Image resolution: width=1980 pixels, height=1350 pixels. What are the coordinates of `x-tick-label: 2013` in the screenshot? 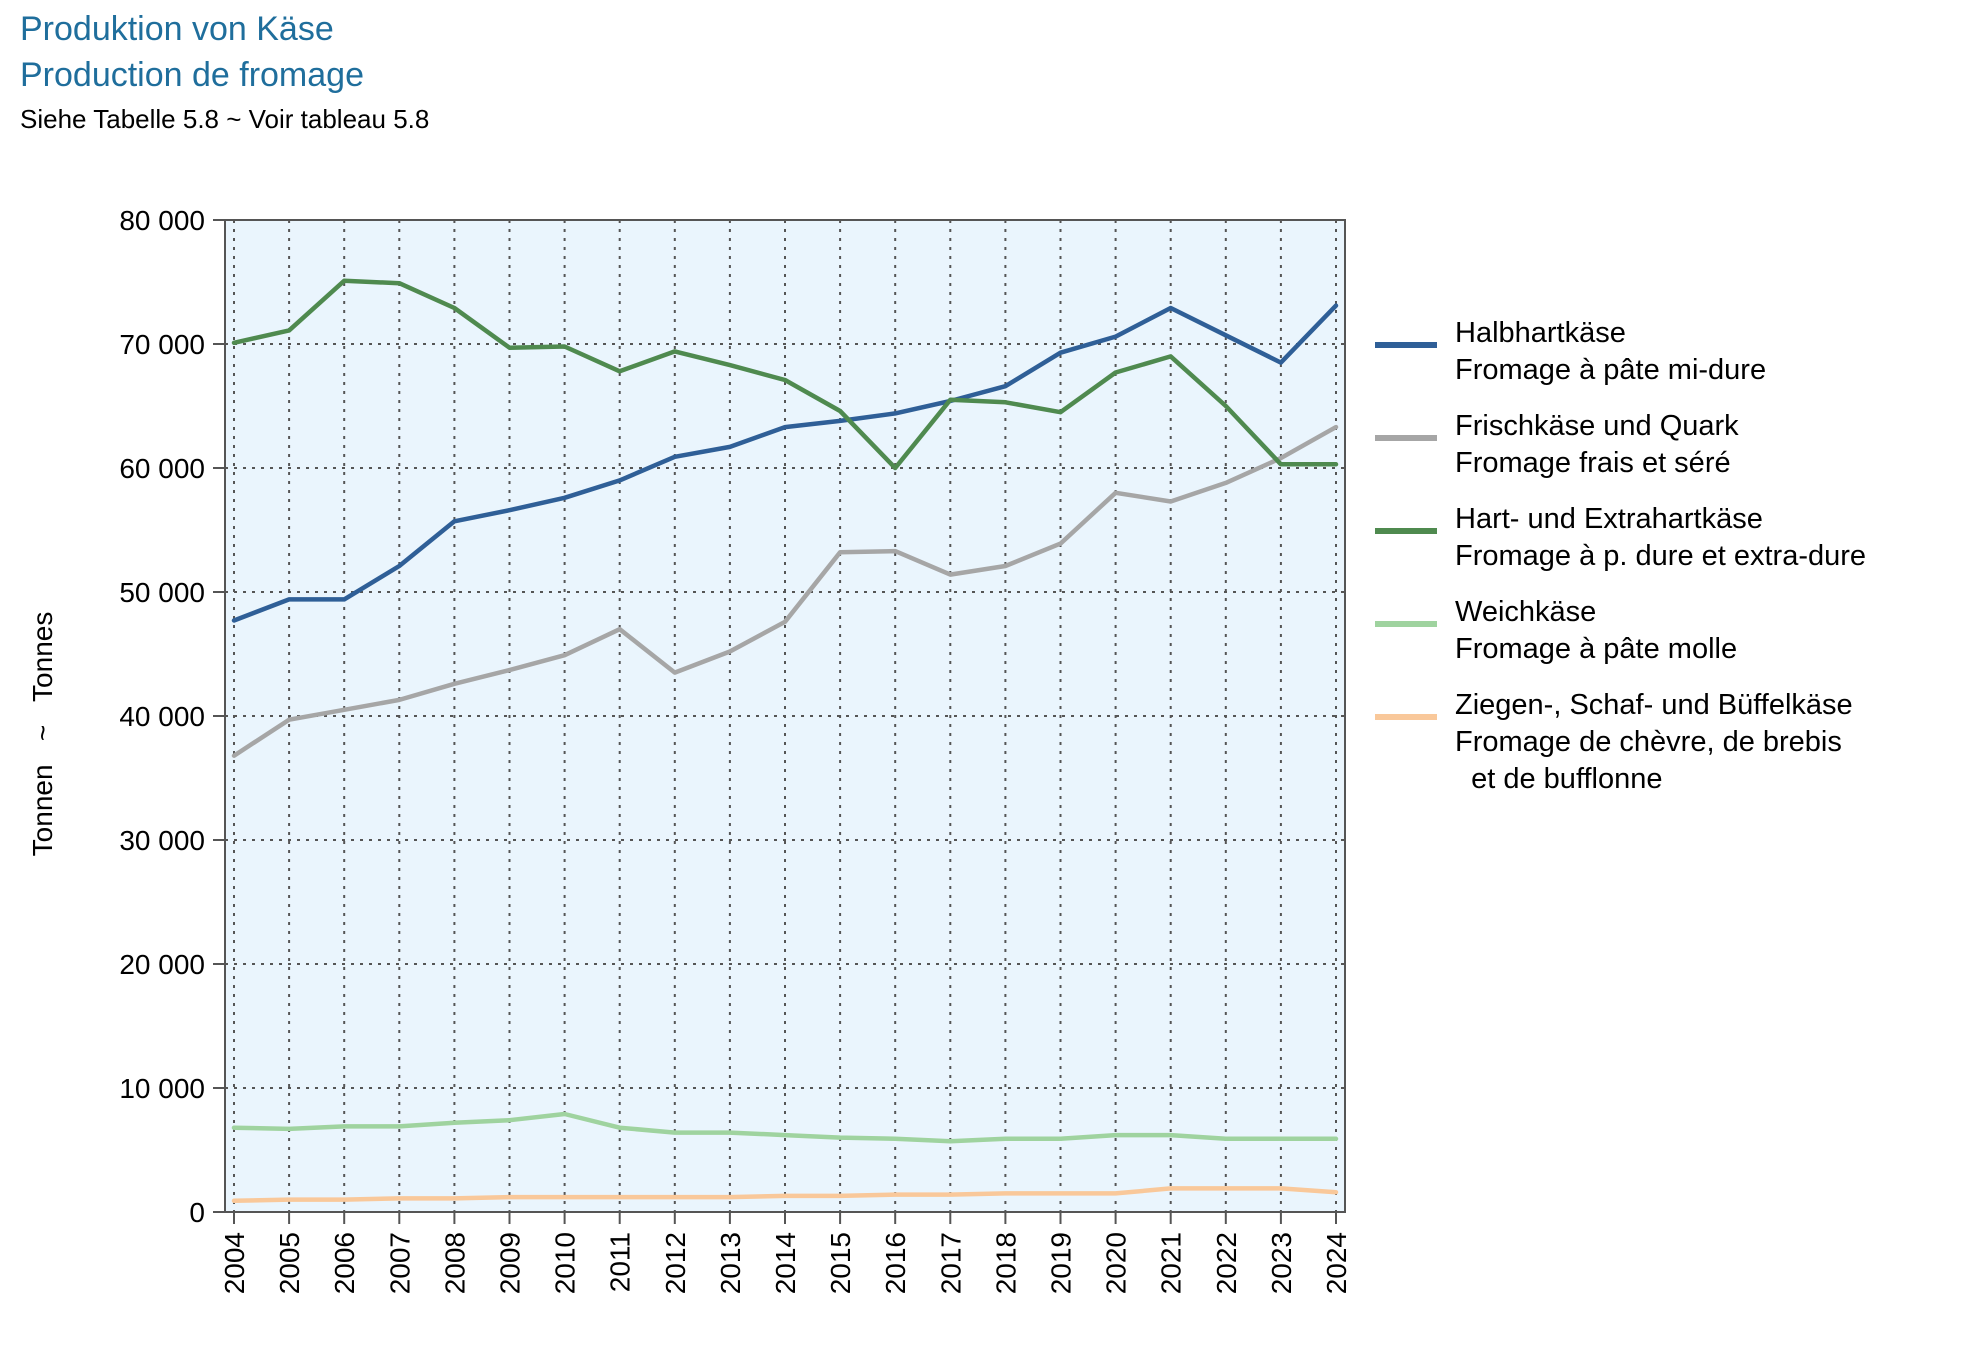 It's located at (730, 1263).